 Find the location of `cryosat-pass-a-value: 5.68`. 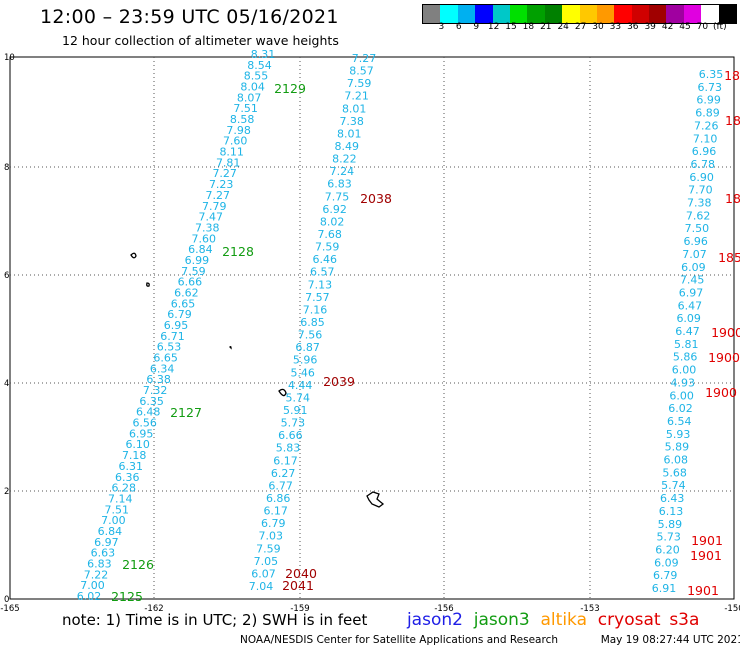

cryosat-pass-a-value: 5.68 is located at coordinates (674, 472).